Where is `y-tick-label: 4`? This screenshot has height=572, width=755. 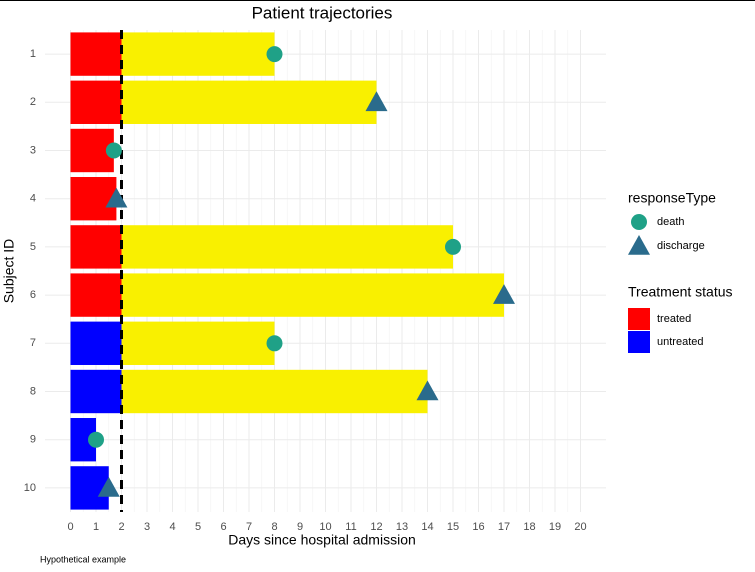
y-tick-label: 4 is located at coordinates (33, 199).